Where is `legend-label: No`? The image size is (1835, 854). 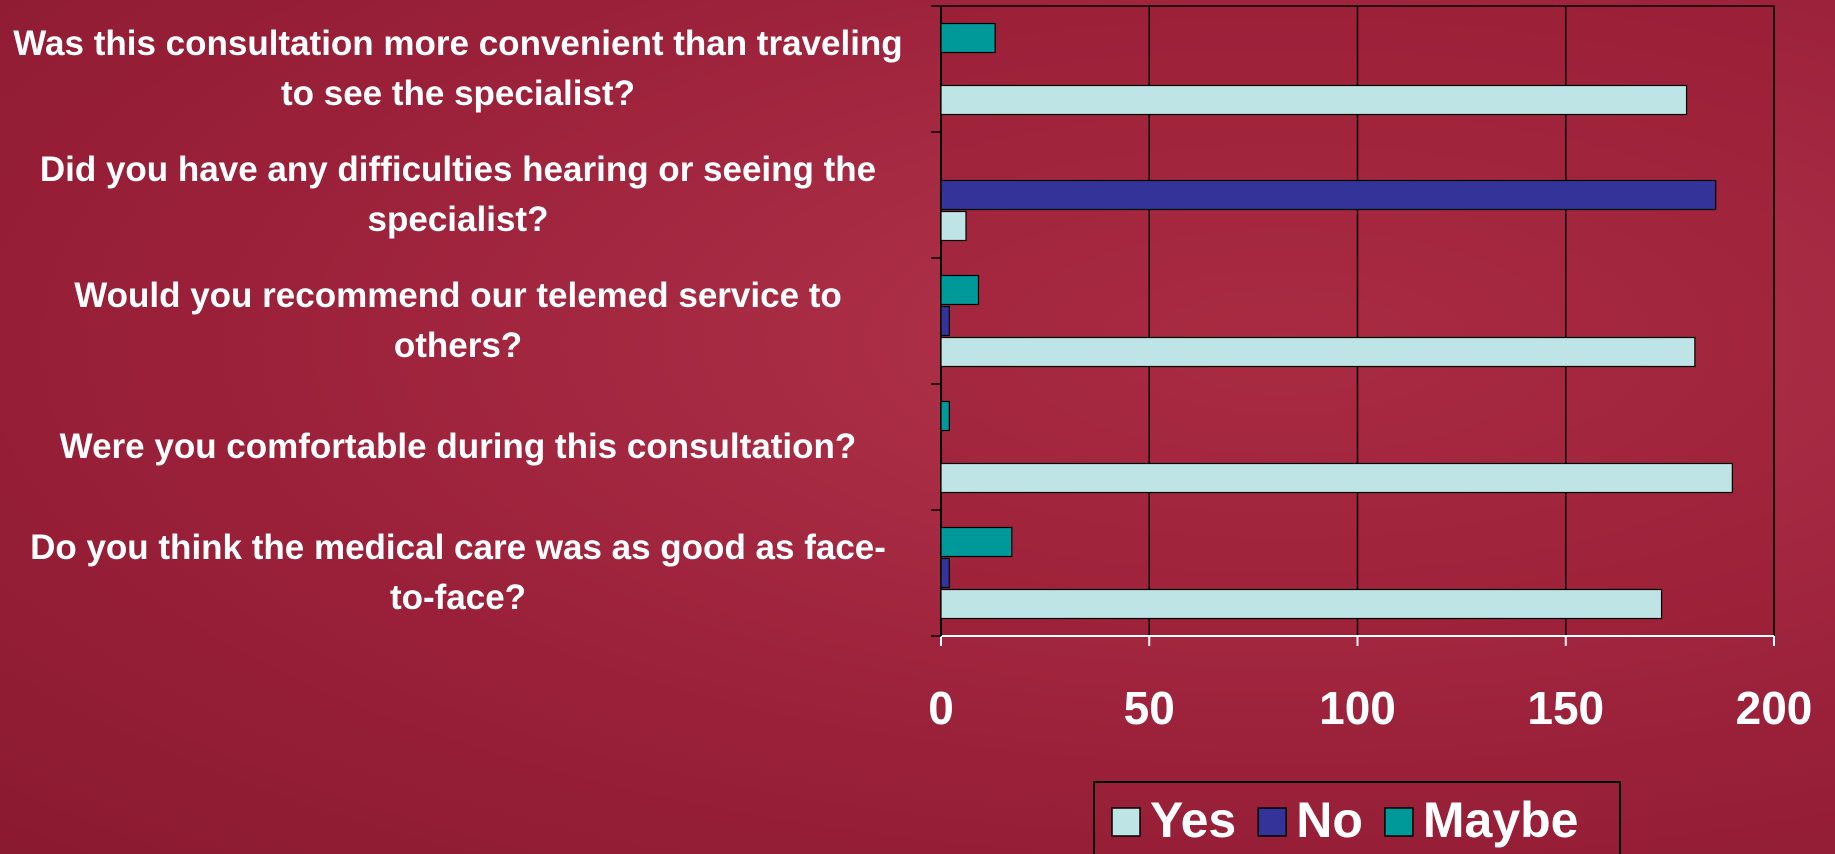
legend-label: No is located at coordinates (1329, 820).